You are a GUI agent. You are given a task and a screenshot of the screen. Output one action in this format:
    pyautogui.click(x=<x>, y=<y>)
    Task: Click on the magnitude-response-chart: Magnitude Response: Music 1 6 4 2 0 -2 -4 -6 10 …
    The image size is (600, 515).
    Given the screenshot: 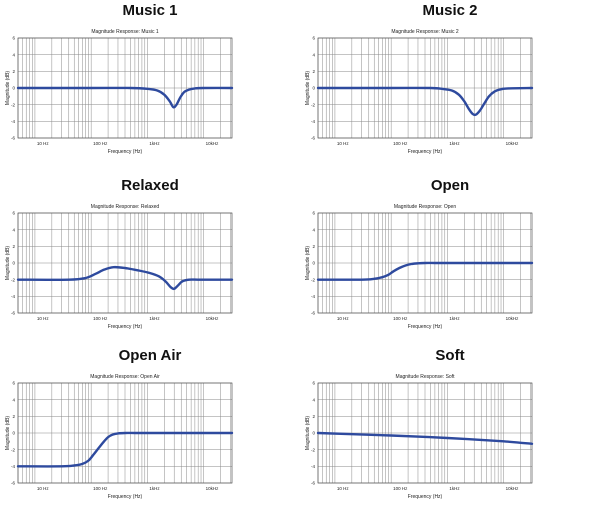 What is the action you would take?
    pyautogui.click(x=119, y=92)
    